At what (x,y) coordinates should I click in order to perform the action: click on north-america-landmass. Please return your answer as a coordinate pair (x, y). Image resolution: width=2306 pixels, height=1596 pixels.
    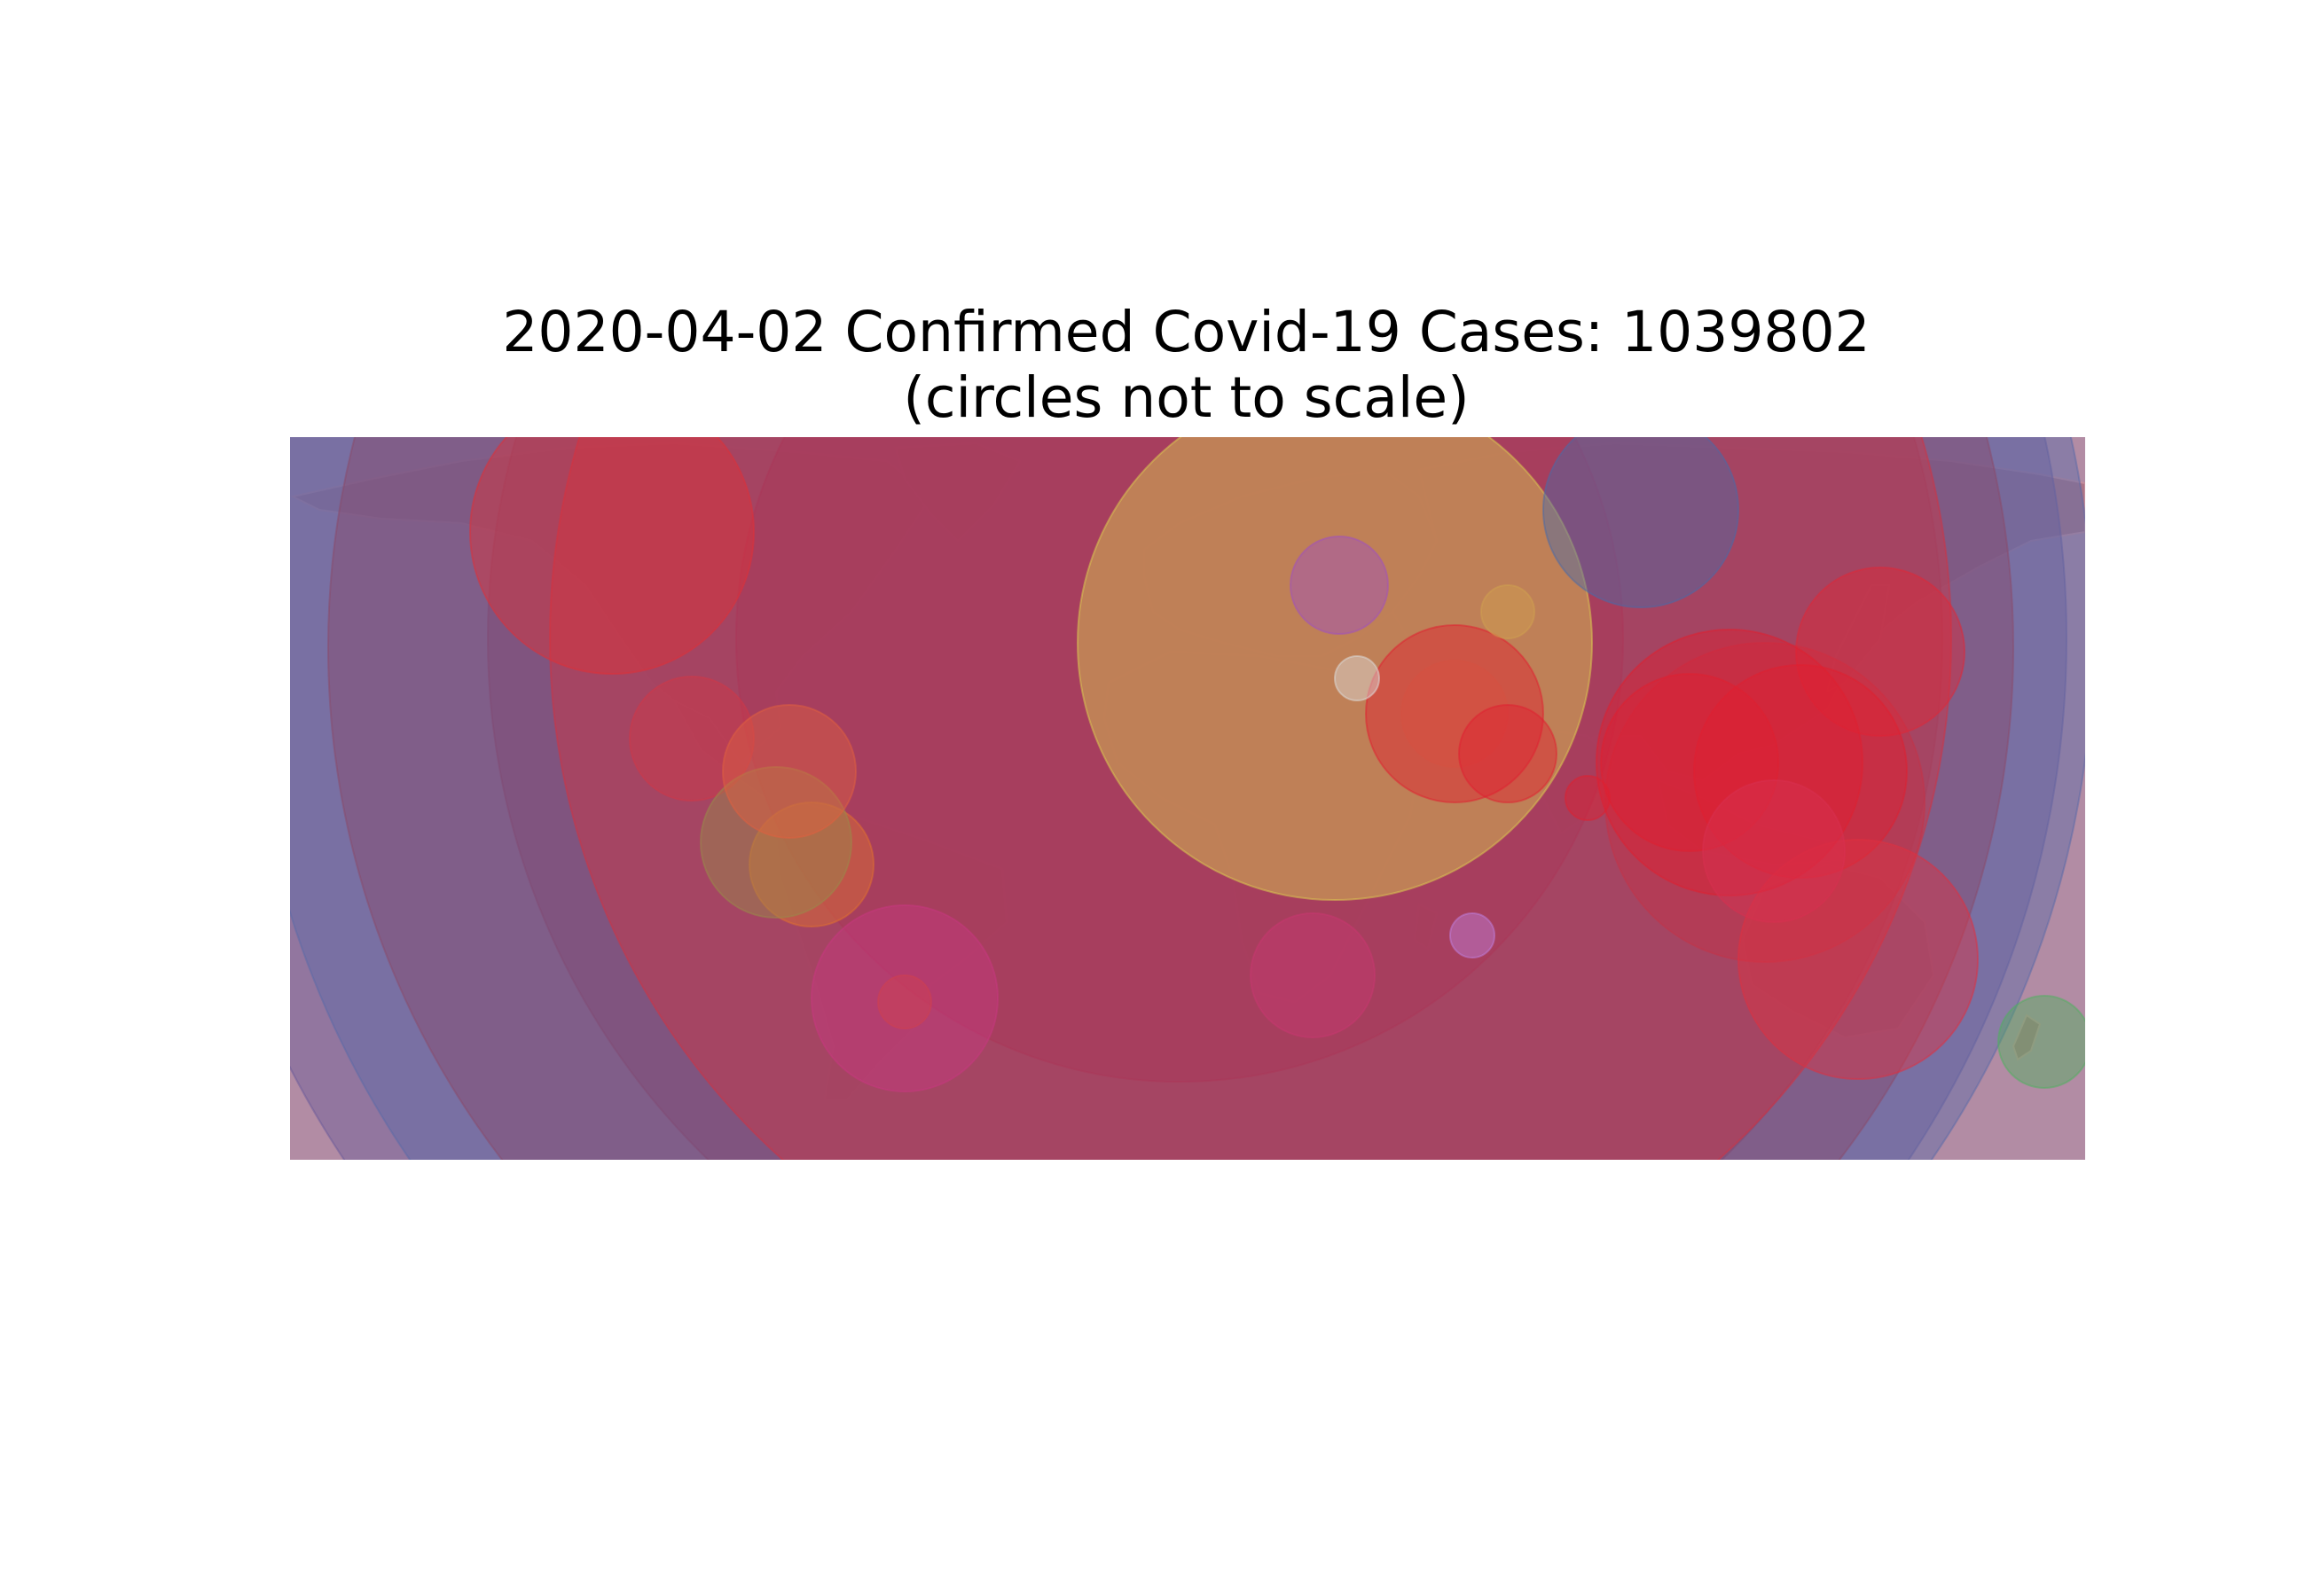
    Looking at the image, I should click on (611, 603).